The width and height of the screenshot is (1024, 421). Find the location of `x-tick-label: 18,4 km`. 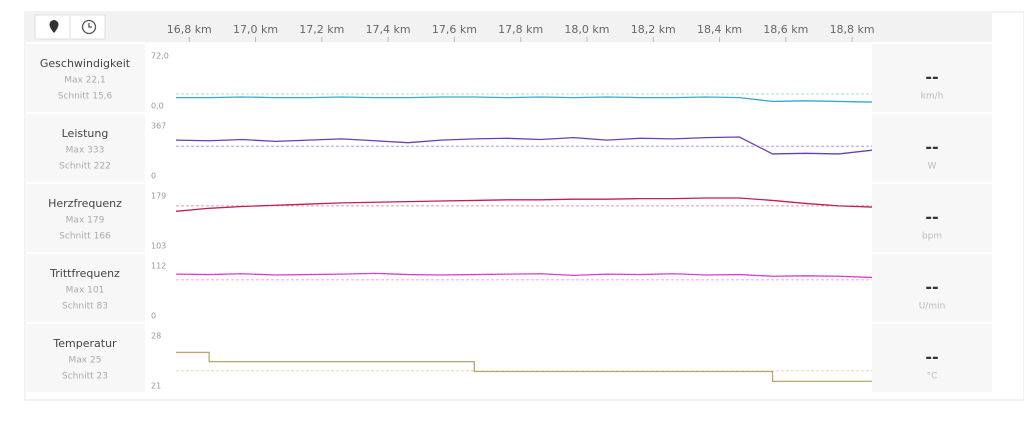

x-tick-label: 18,4 km is located at coordinates (719, 29).